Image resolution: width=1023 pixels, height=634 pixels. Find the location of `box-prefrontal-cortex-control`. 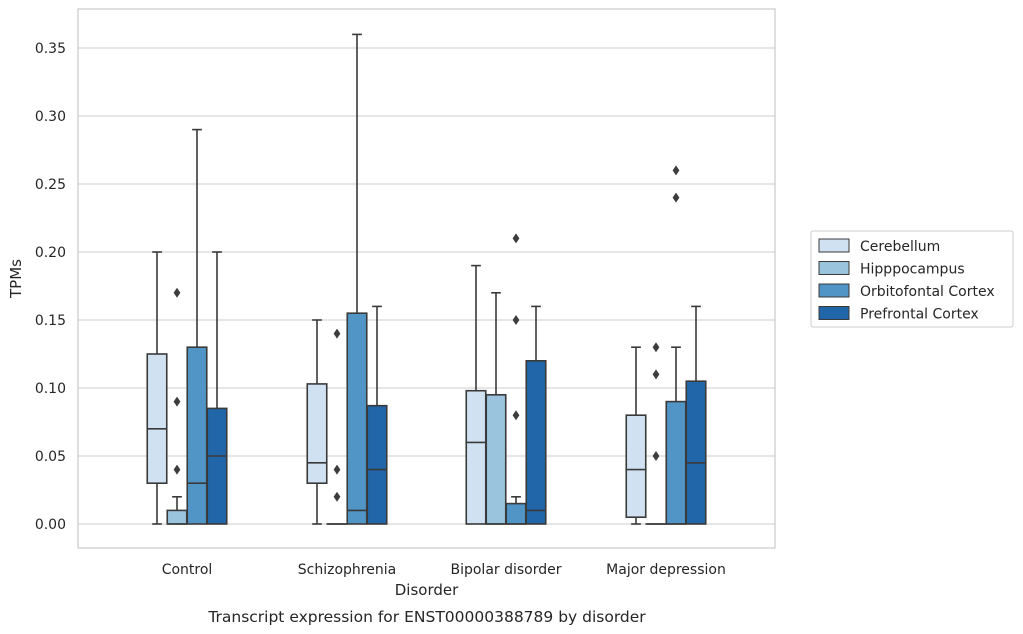

box-prefrontal-cortex-control is located at coordinates (217, 388).